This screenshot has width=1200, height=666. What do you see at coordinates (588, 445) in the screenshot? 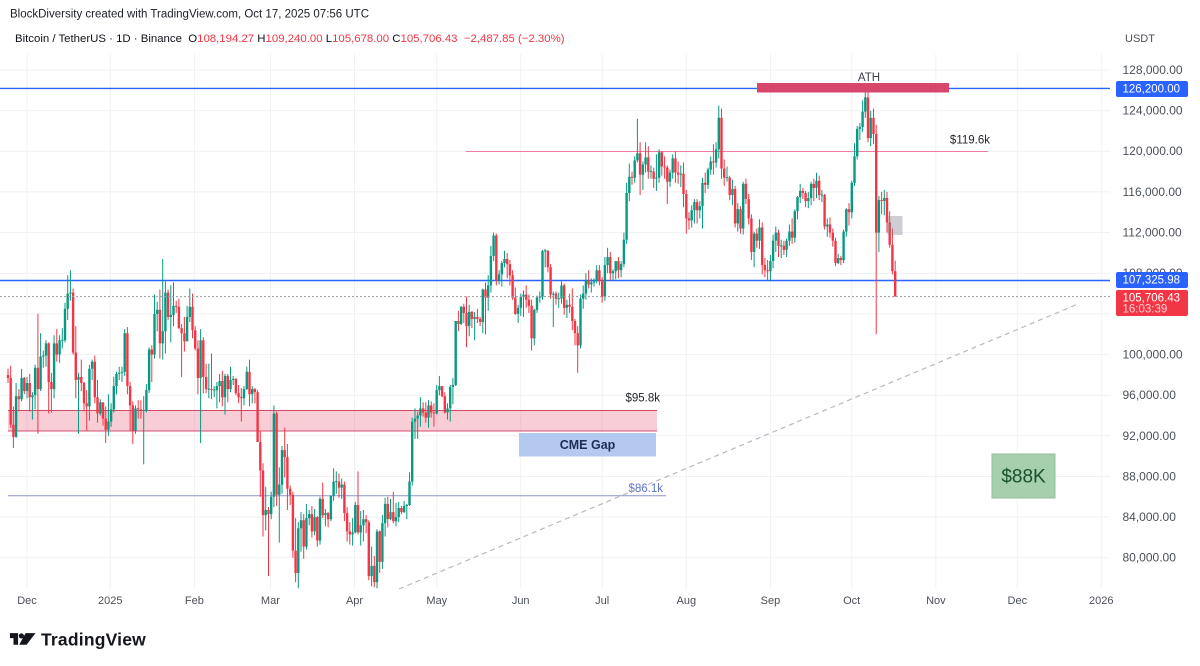
I see `svg-text: CME Gap` at bounding box center [588, 445].